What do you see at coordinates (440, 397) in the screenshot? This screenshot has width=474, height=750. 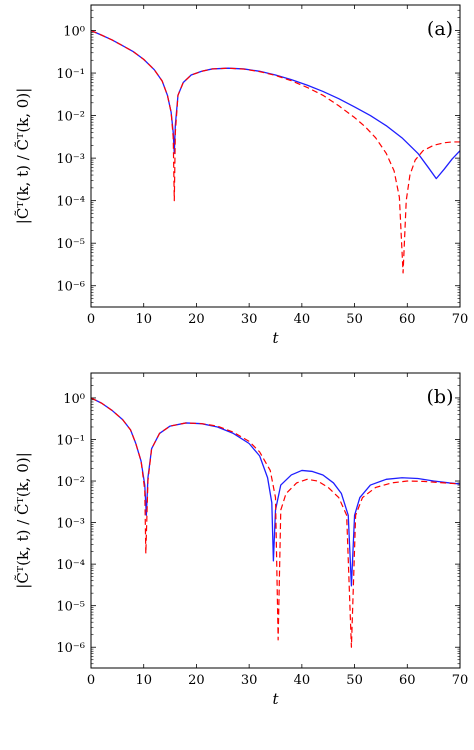 I see `panel-label: (b)` at bounding box center [440, 397].